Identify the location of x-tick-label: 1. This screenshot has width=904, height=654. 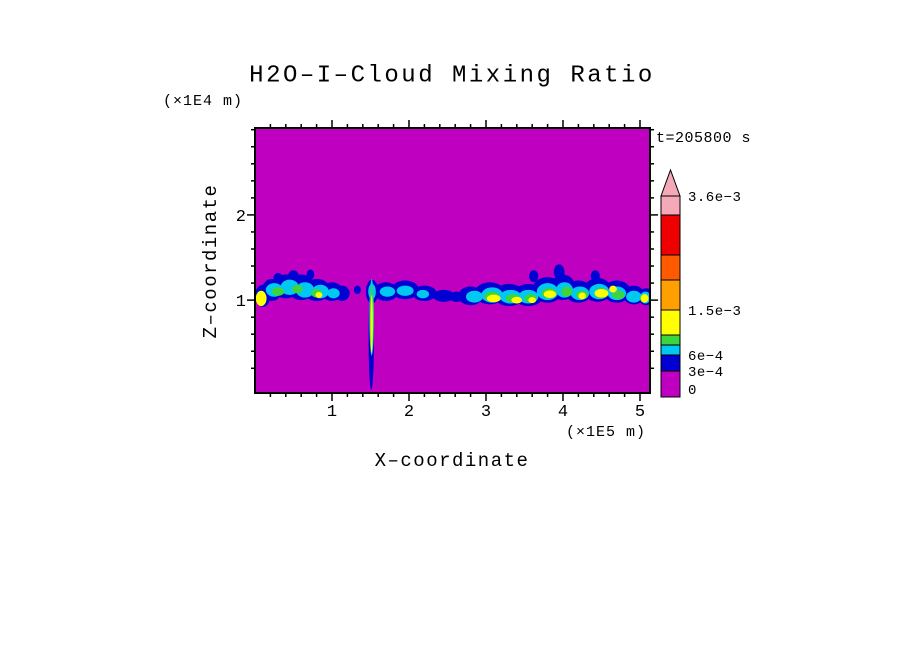
(332, 412).